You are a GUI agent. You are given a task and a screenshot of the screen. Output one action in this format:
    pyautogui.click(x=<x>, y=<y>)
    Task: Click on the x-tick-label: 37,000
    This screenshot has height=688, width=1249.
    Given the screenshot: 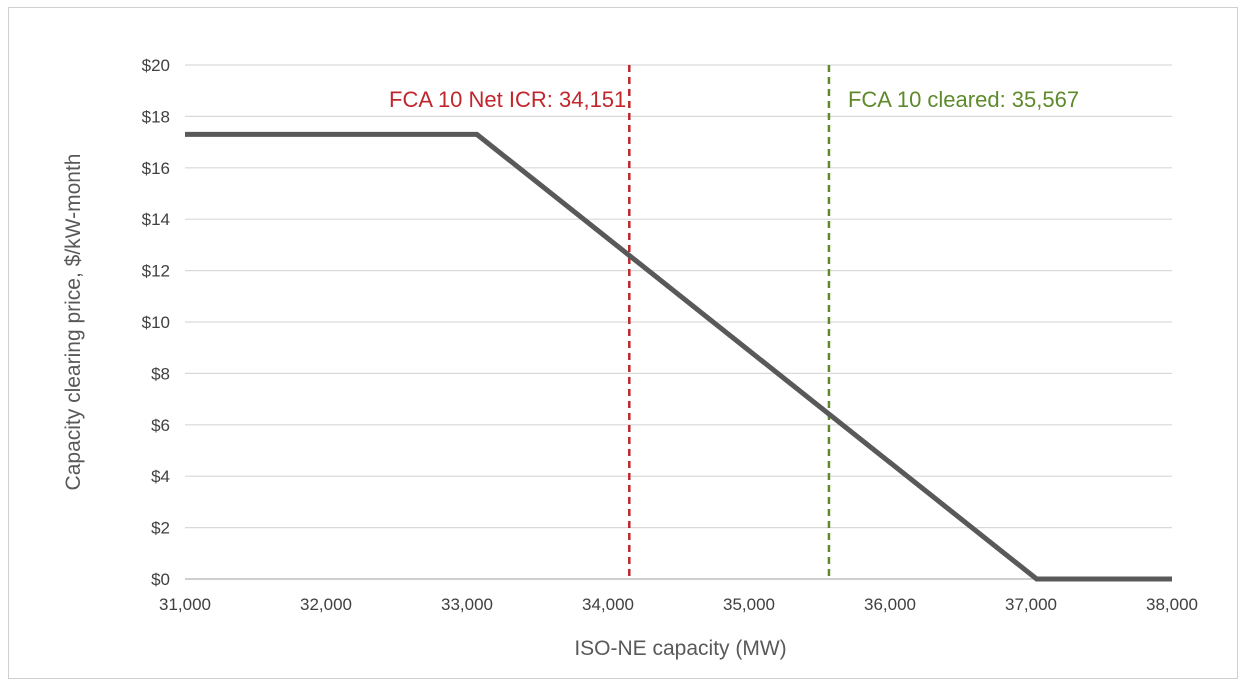 What is the action you would take?
    pyautogui.click(x=1031, y=604)
    